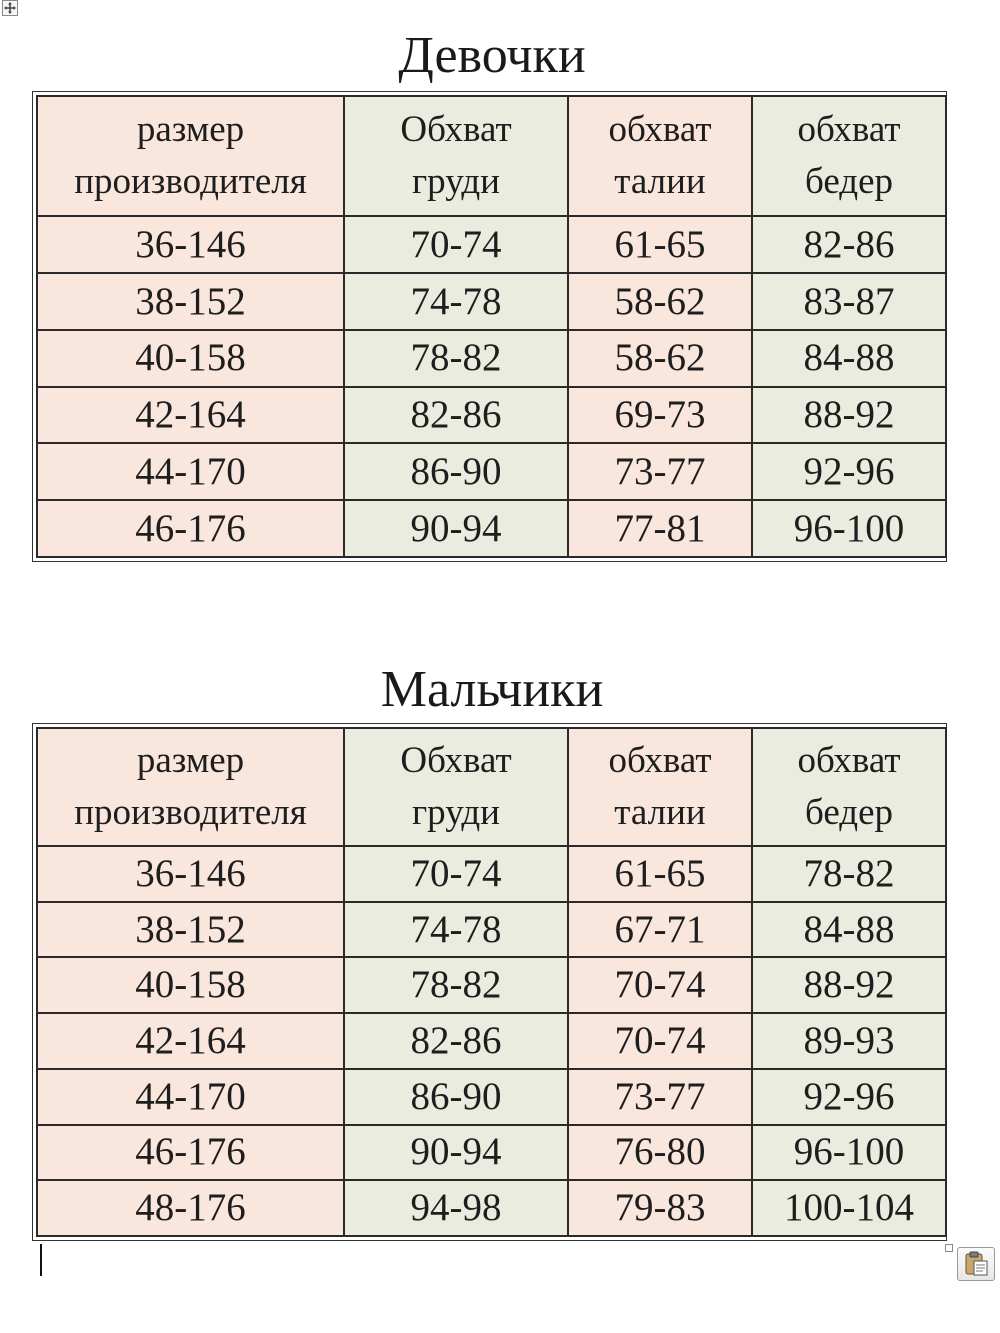 The image size is (1000, 1333). I want to click on table-row: 48-176 94-98 79-83 100-104, so click(491, 1208).